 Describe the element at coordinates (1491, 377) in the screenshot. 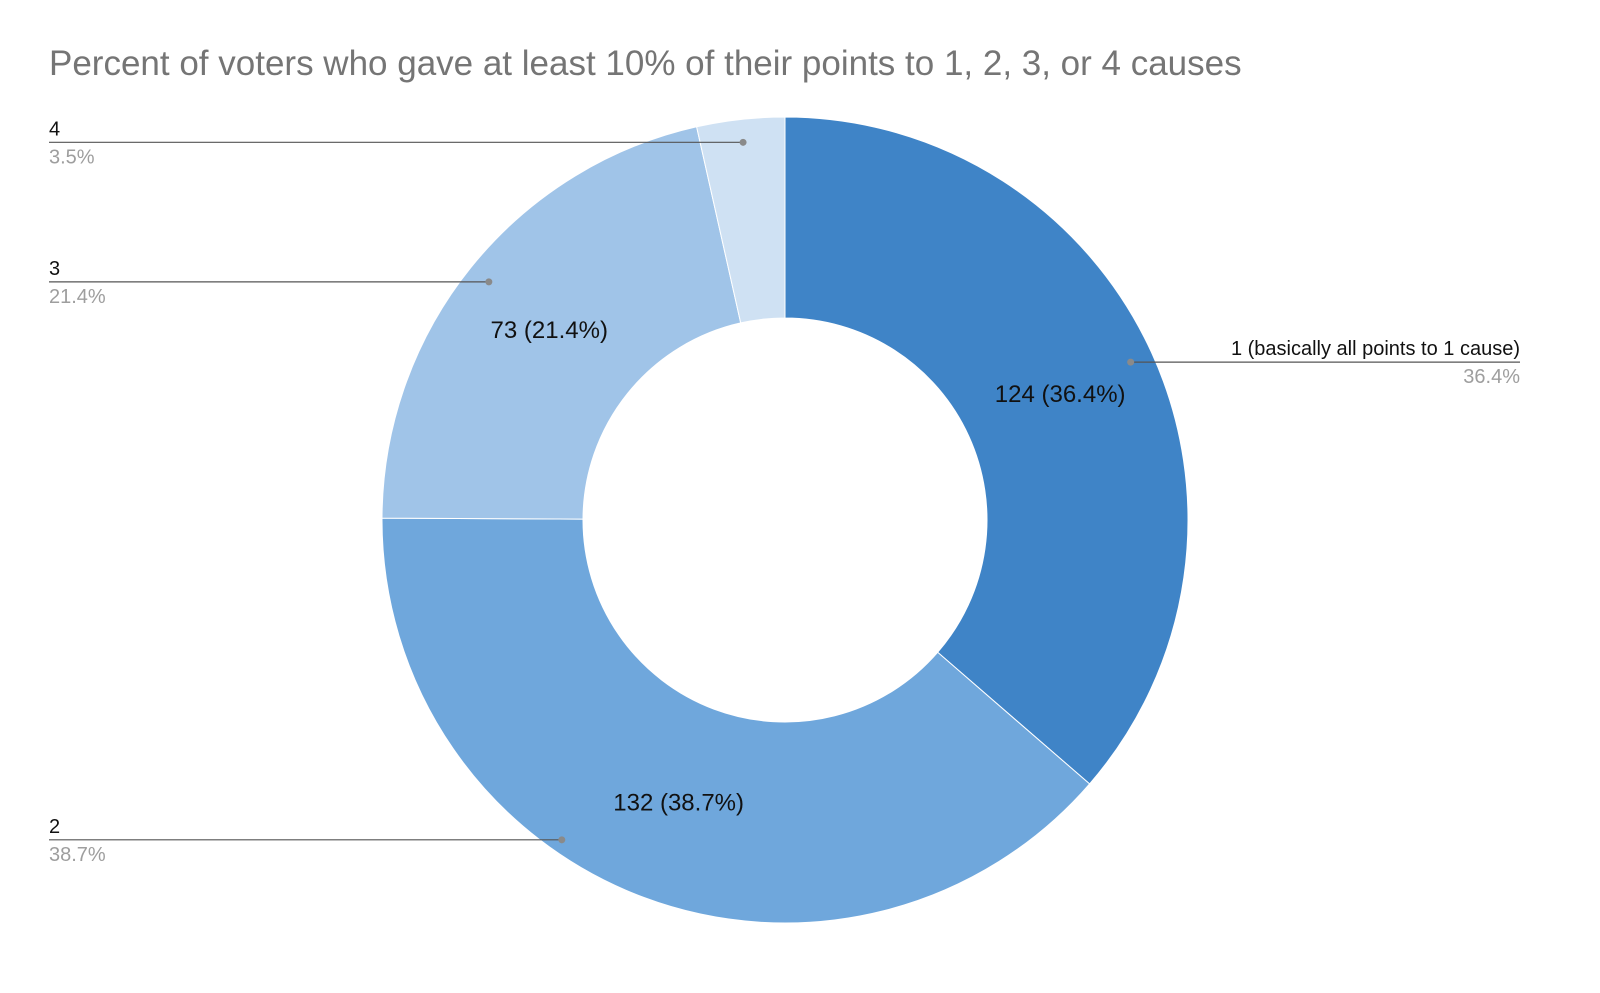

I see `leader-percent-1: 36.4%` at that location.